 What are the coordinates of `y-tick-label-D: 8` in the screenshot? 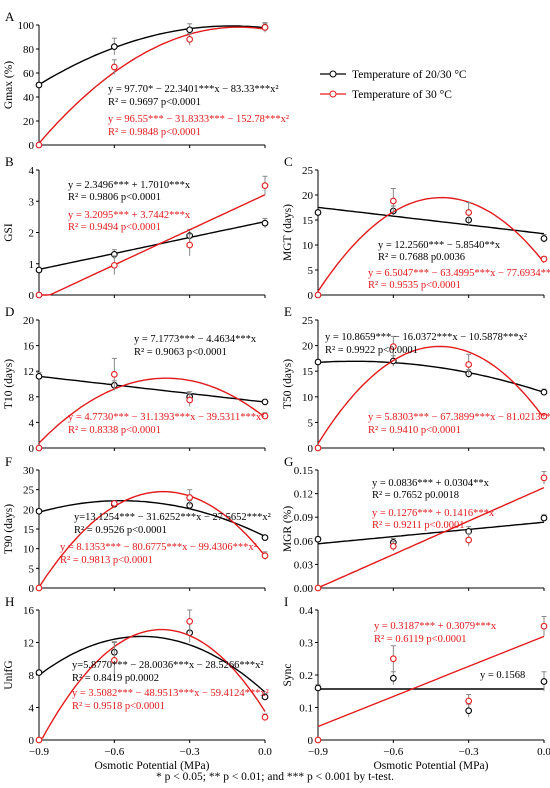 It's located at (32, 398).